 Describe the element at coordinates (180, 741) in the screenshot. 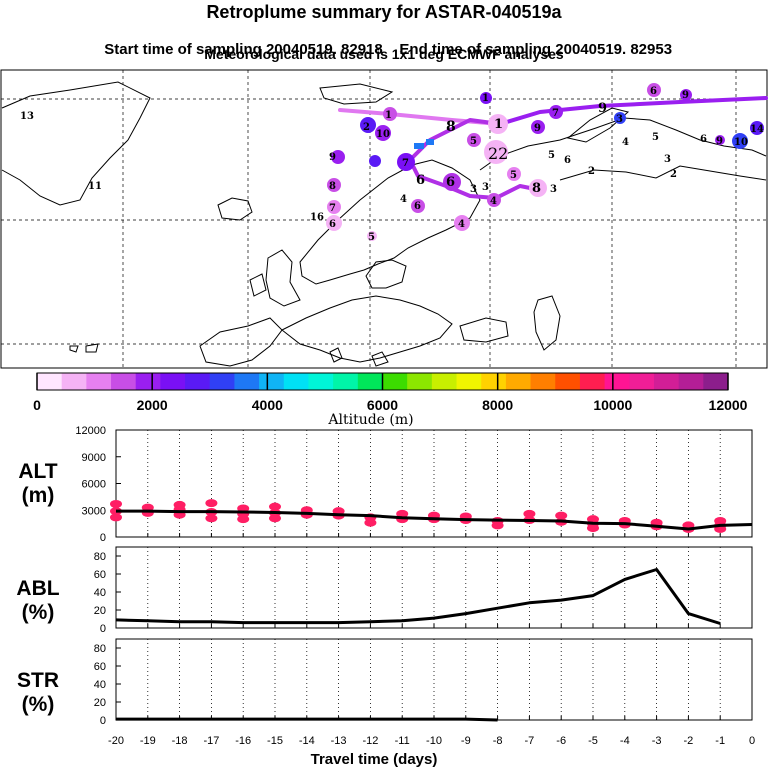

I see `x-tick-label: -18` at that location.